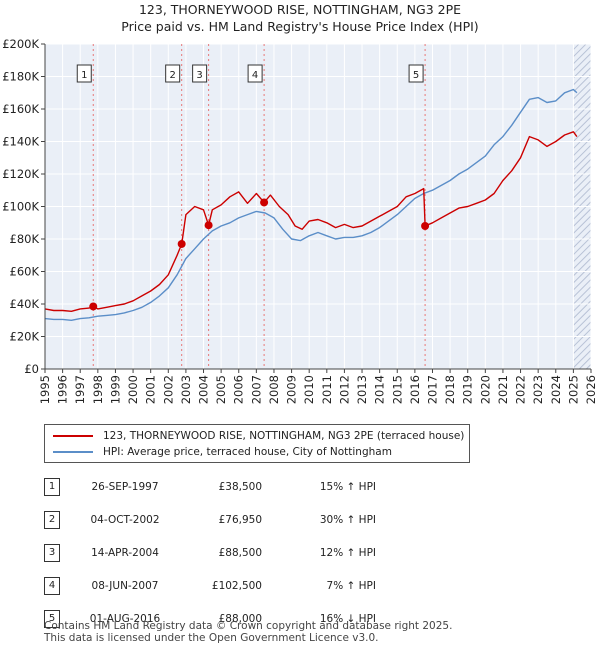 The height and width of the screenshot is (650, 600). What do you see at coordinates (80, 389) in the screenshot?
I see `x-tick-label: 1997` at bounding box center [80, 389].